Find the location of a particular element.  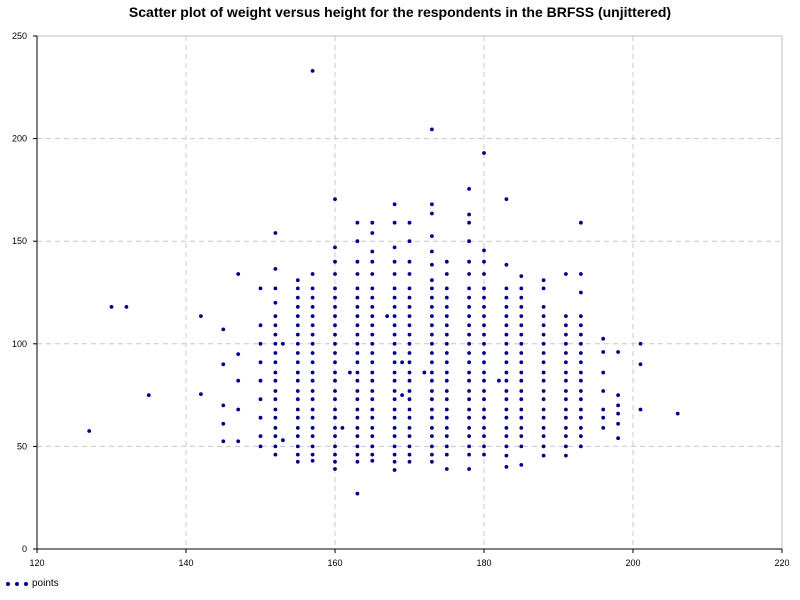

x-tick-label: 140 is located at coordinates (185, 563).